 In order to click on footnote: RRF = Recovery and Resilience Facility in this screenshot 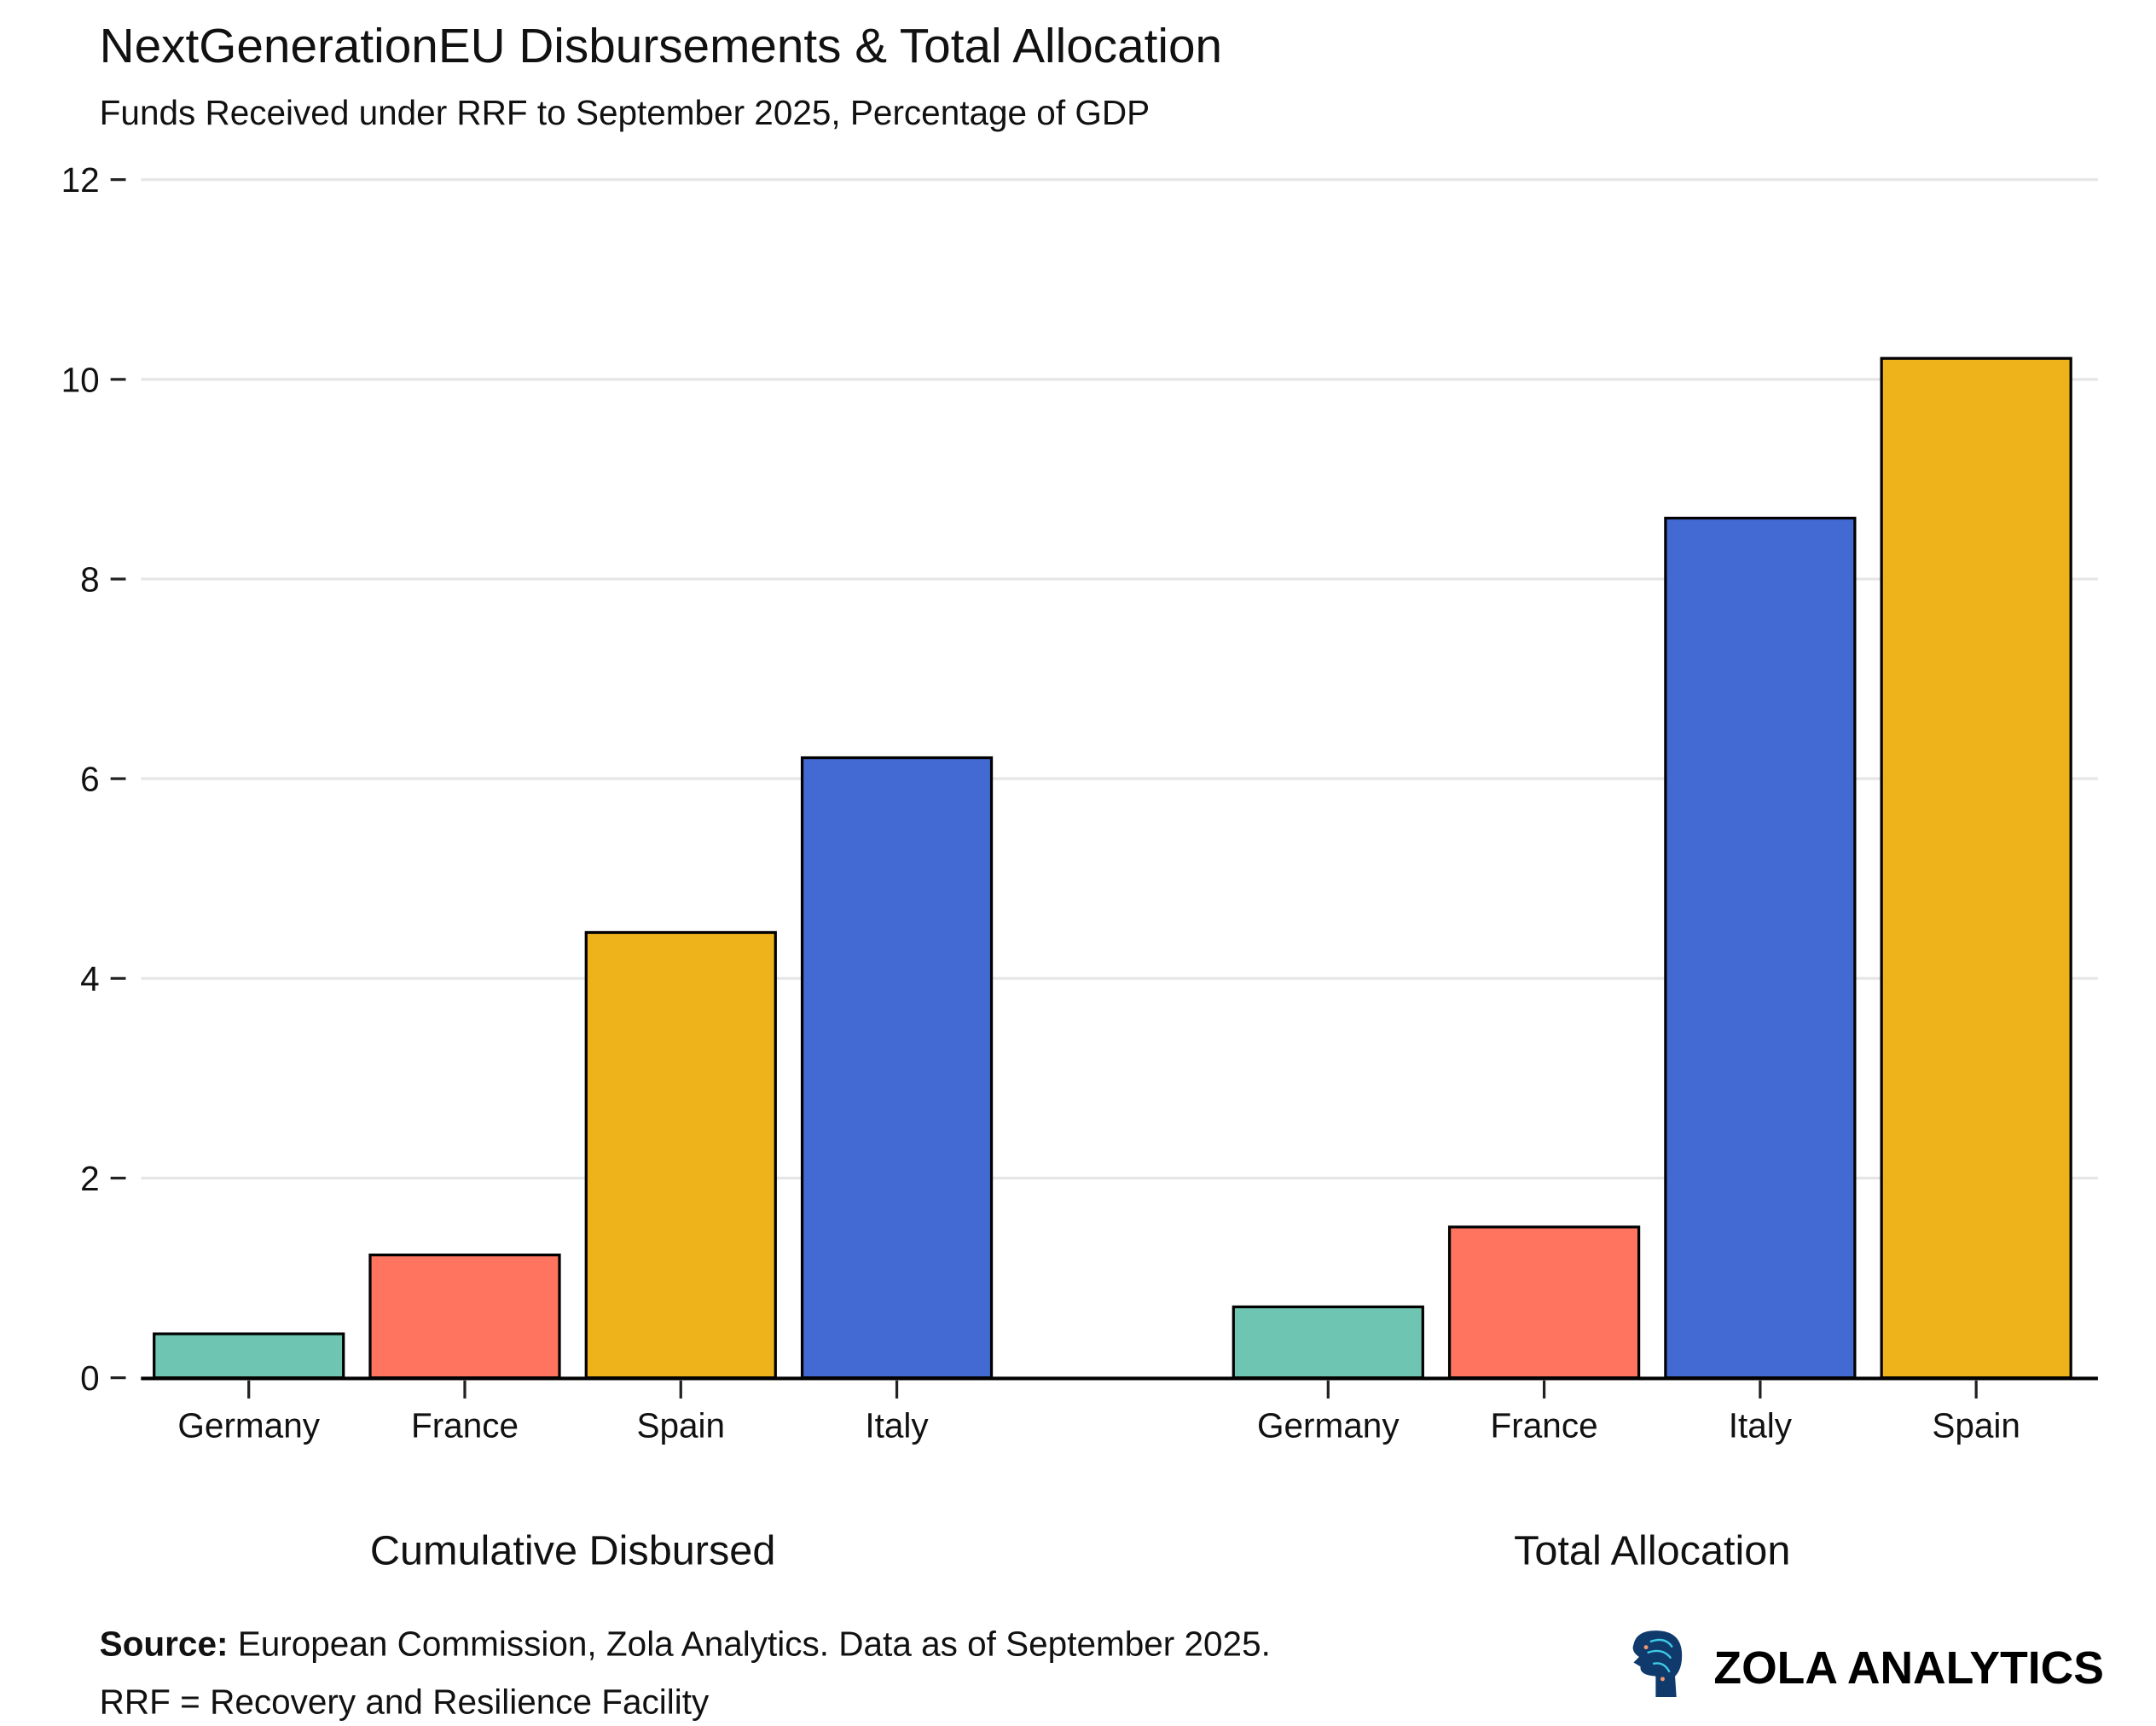, I will do `click(405, 1702)`.